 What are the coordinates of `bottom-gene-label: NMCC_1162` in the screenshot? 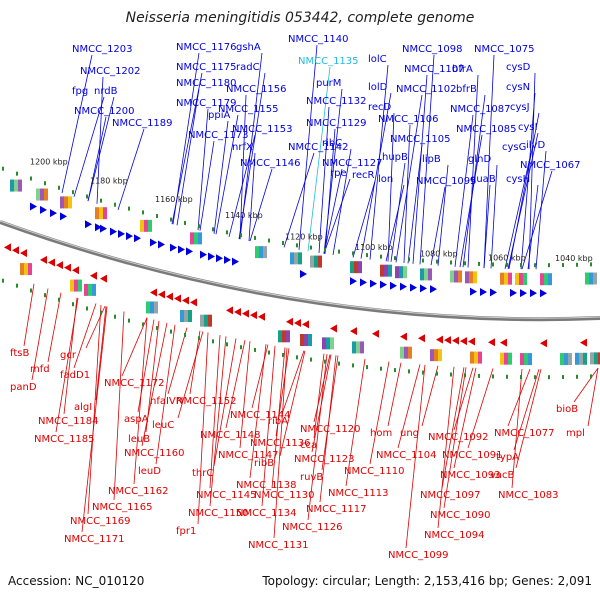 It's located at (138, 491).